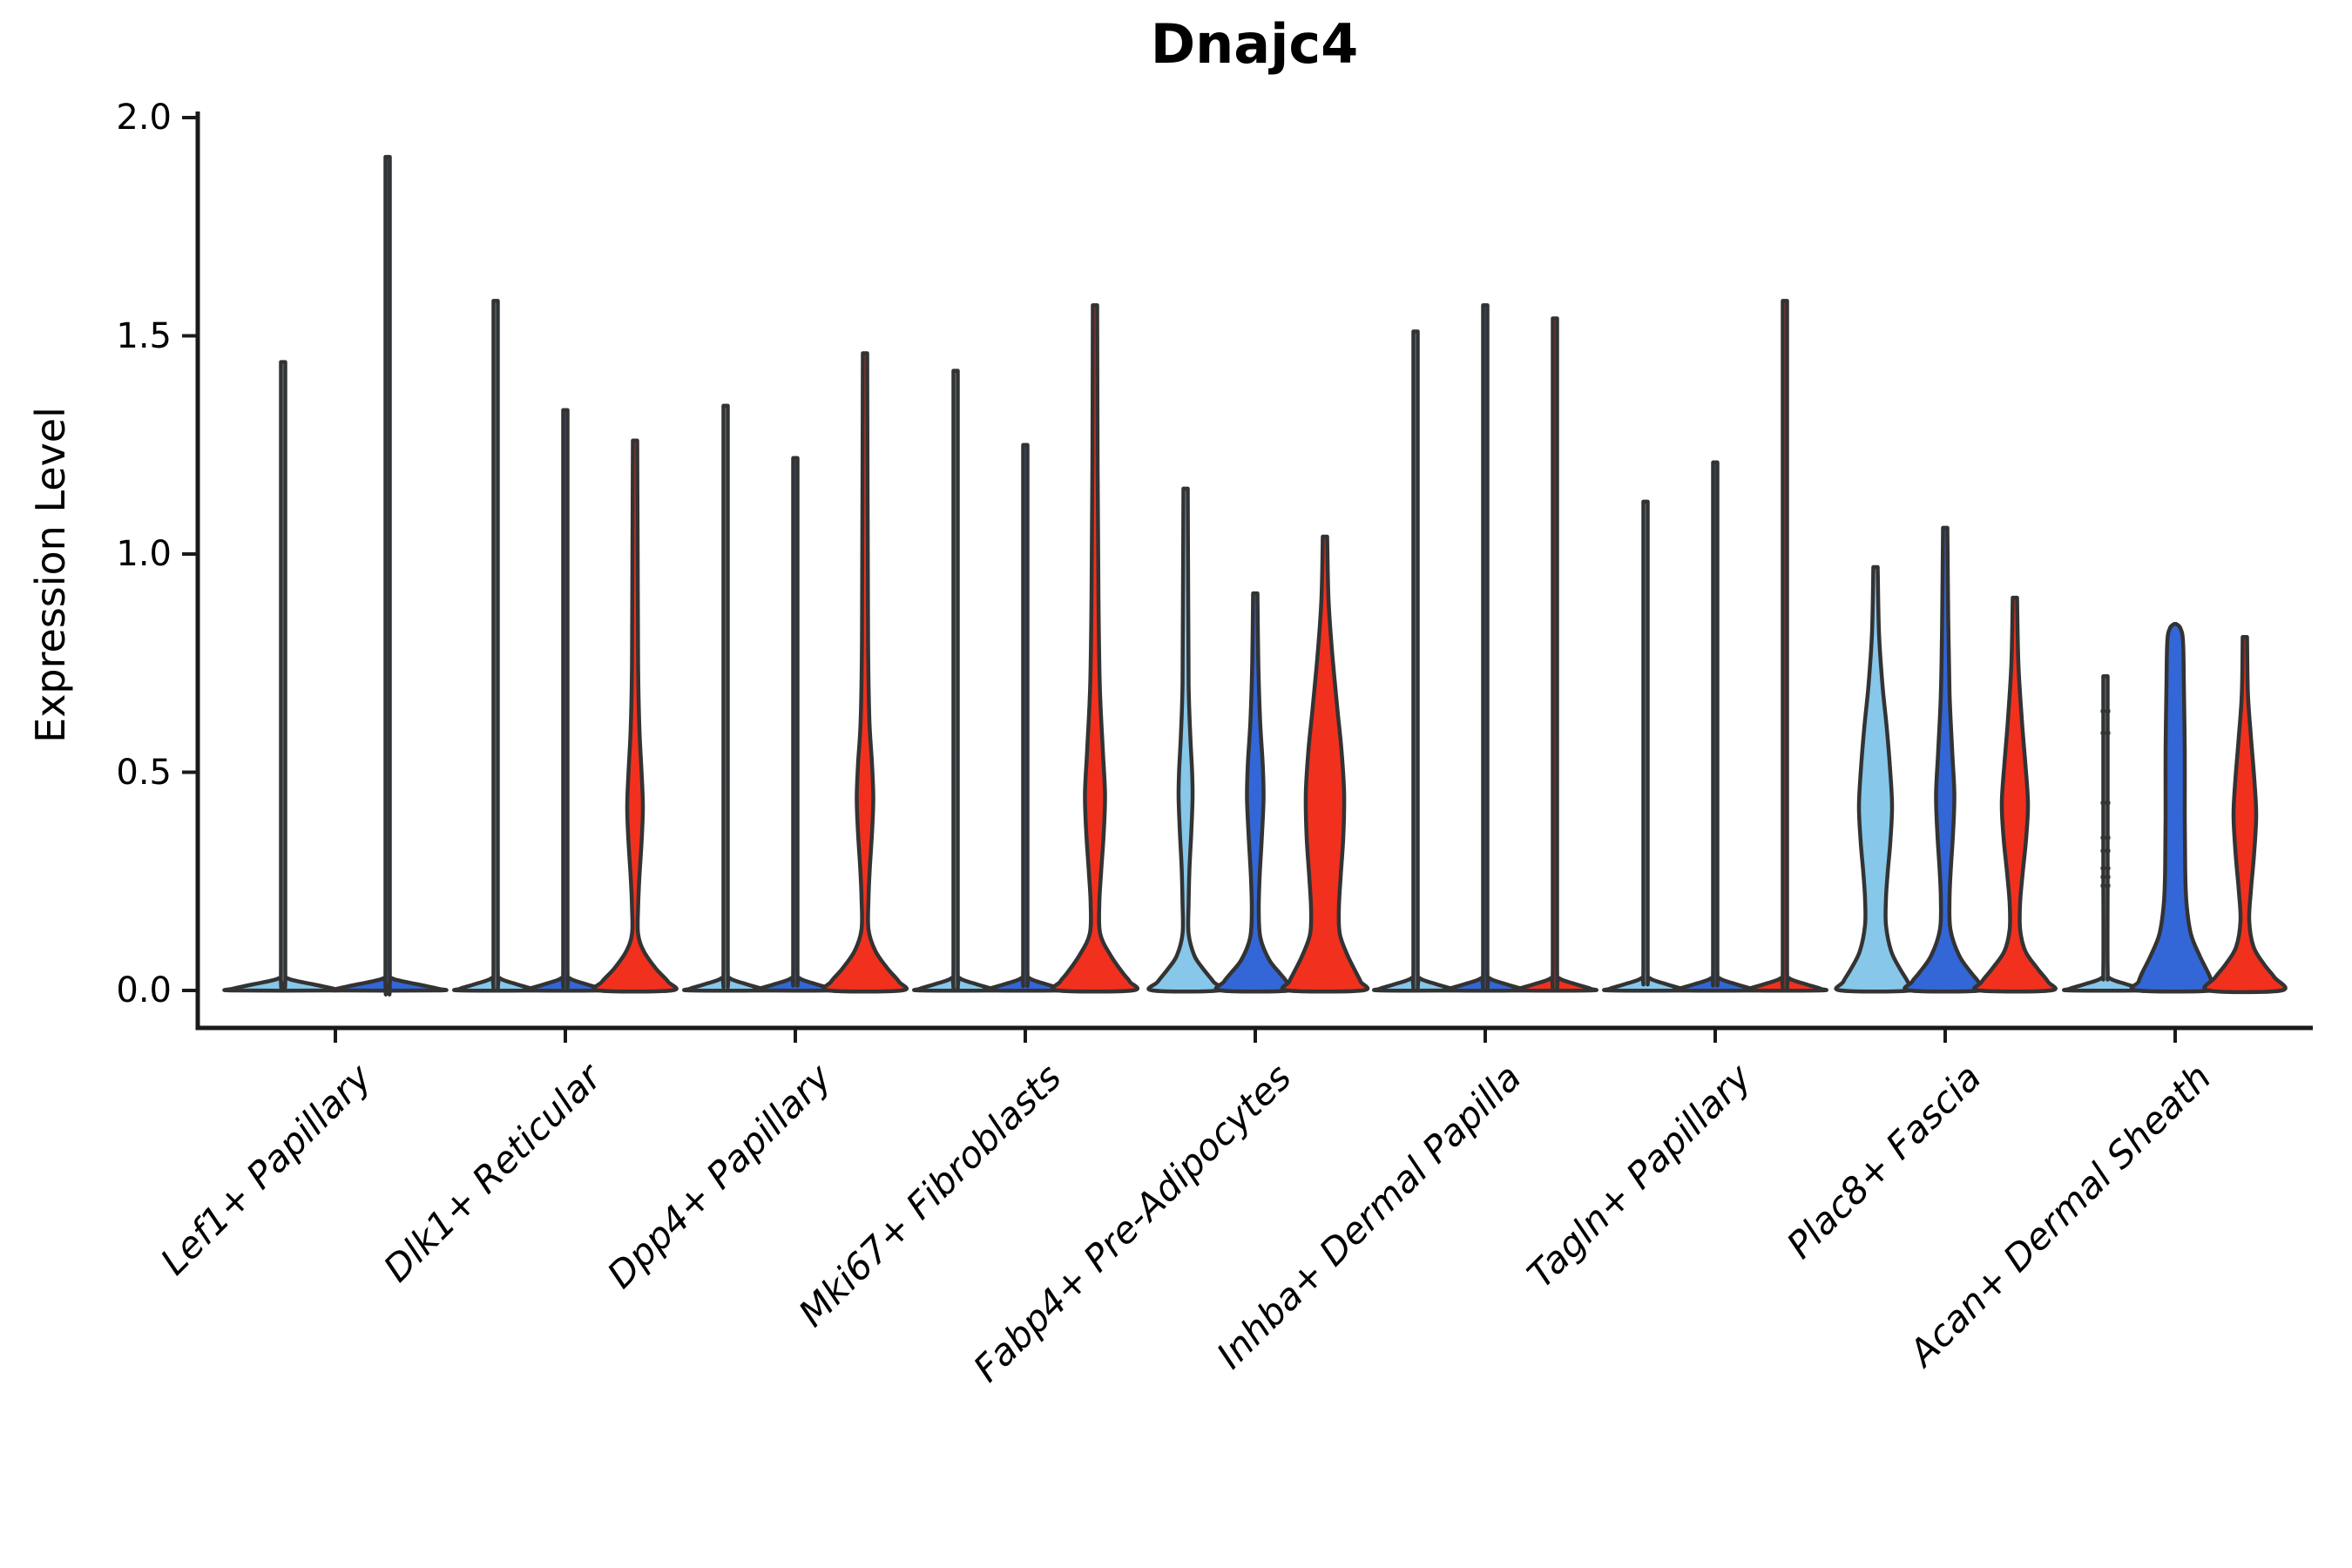  I want to click on chart-title: Dnajc4, so click(1254, 44).